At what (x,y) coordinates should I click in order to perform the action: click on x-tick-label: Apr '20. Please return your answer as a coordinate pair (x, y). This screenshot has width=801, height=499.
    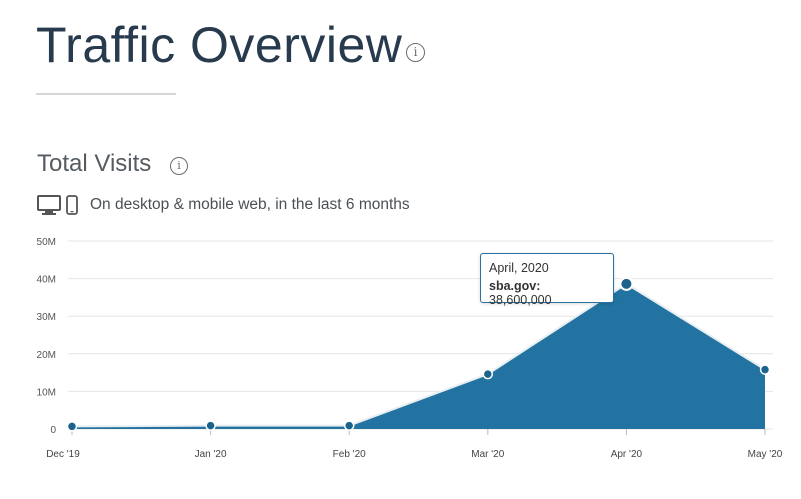
    Looking at the image, I should click on (627, 454).